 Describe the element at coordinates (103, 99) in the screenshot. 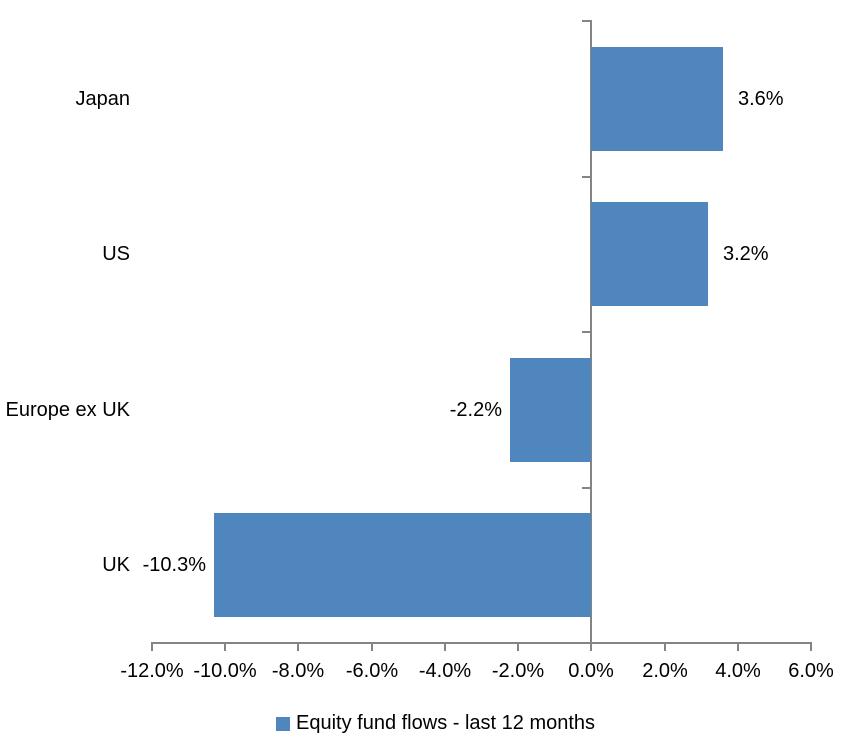

I see `category-label: Japan` at that location.